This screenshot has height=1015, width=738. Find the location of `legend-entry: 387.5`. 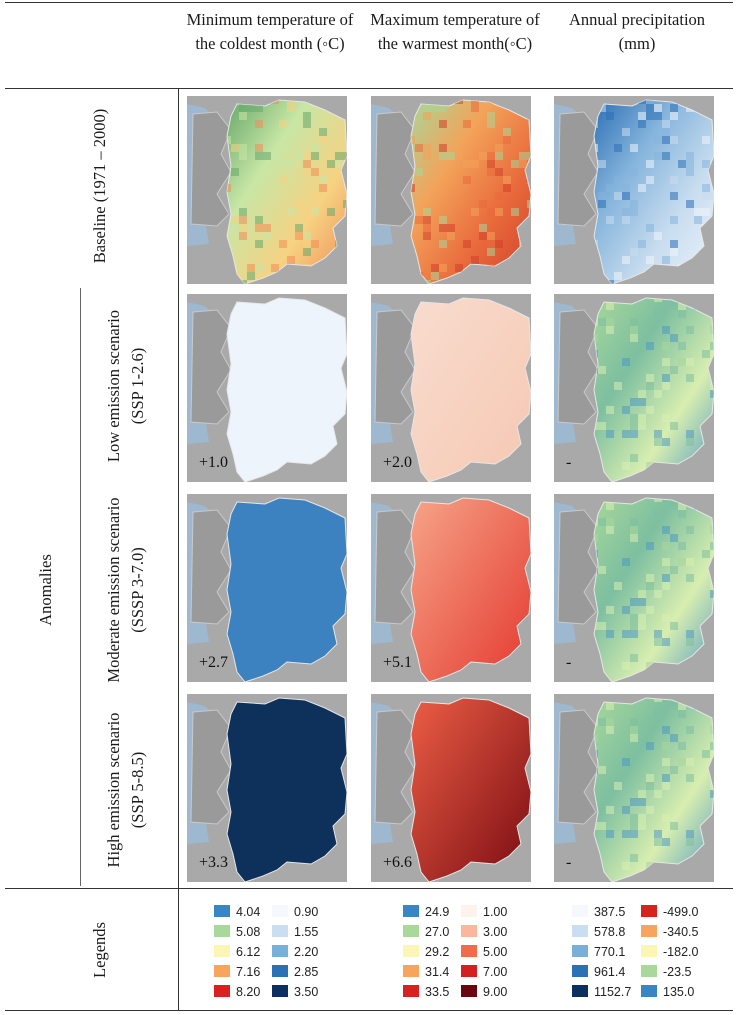

legend-entry: 387.5 is located at coordinates (598, 912).